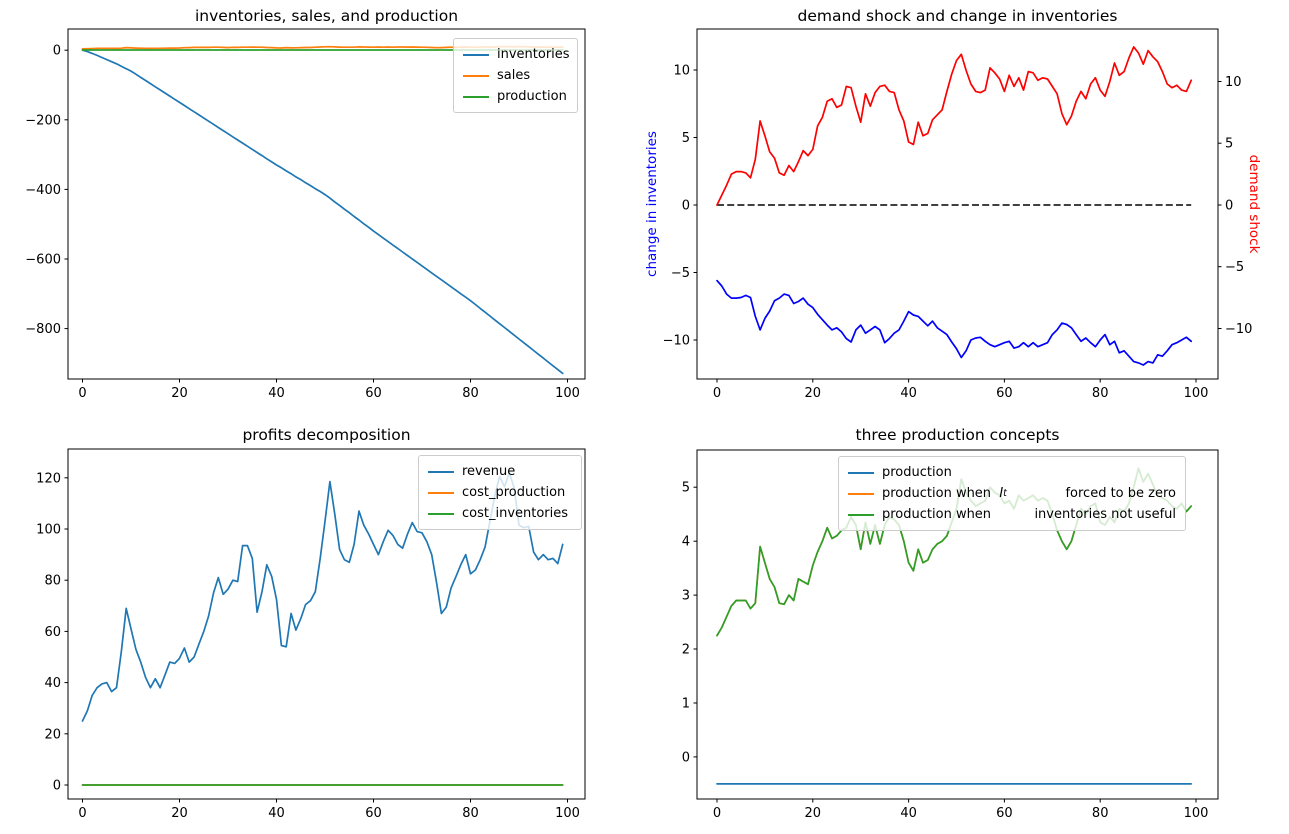 The width and height of the screenshot is (1289, 834). I want to click on legend-item: cost_production, so click(500, 492).